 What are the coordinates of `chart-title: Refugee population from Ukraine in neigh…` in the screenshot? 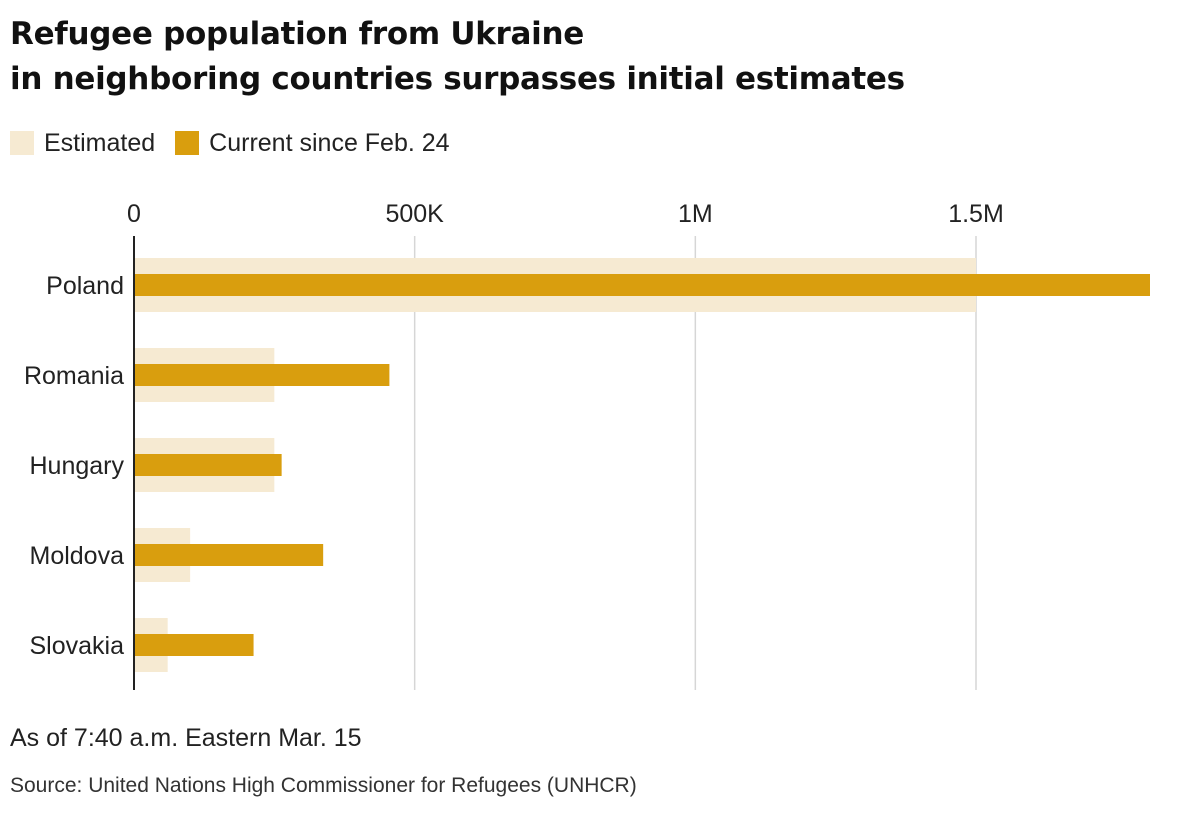 It's located at (585, 57).